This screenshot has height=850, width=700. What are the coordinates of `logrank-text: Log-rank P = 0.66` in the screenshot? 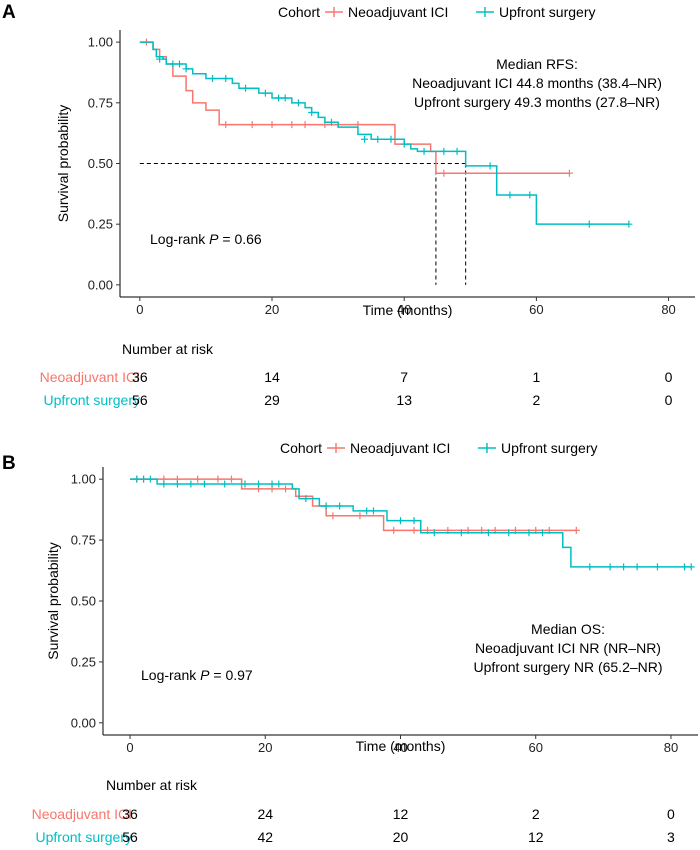 It's located at (206, 239).